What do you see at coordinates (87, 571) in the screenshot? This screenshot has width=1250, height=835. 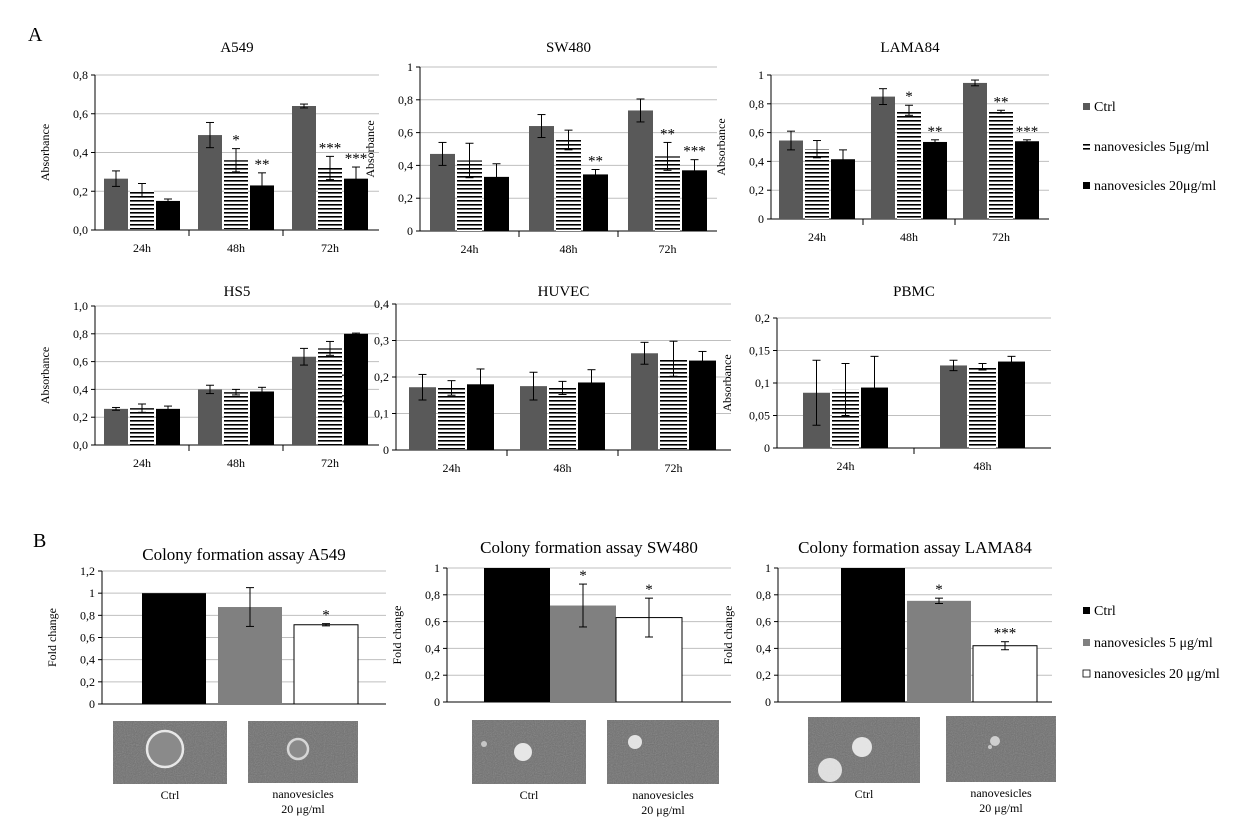 I see `y-tick-label: 1,2` at bounding box center [87, 571].